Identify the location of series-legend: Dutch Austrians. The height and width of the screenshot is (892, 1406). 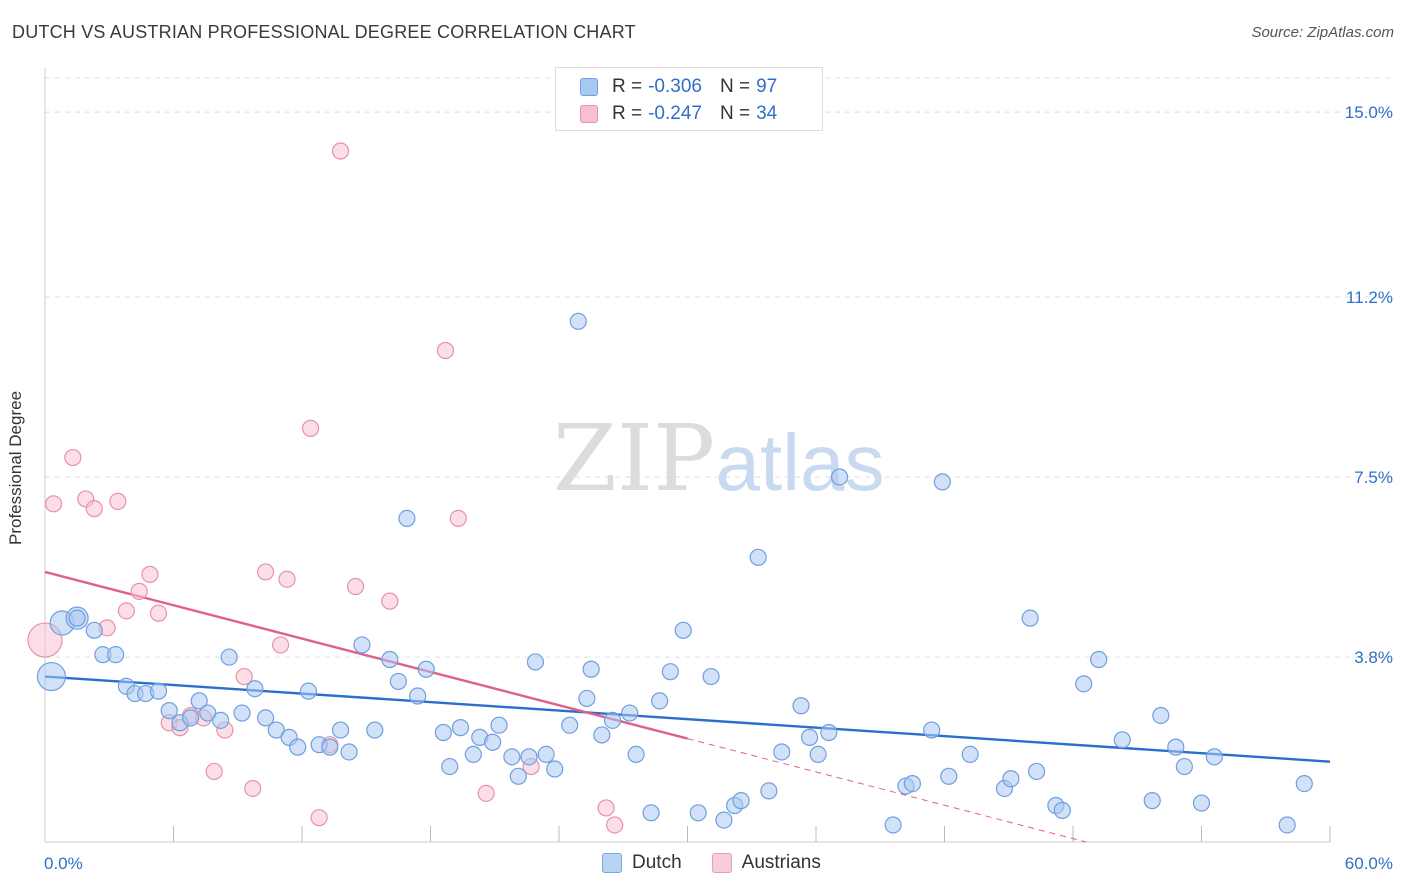
(726, 863).